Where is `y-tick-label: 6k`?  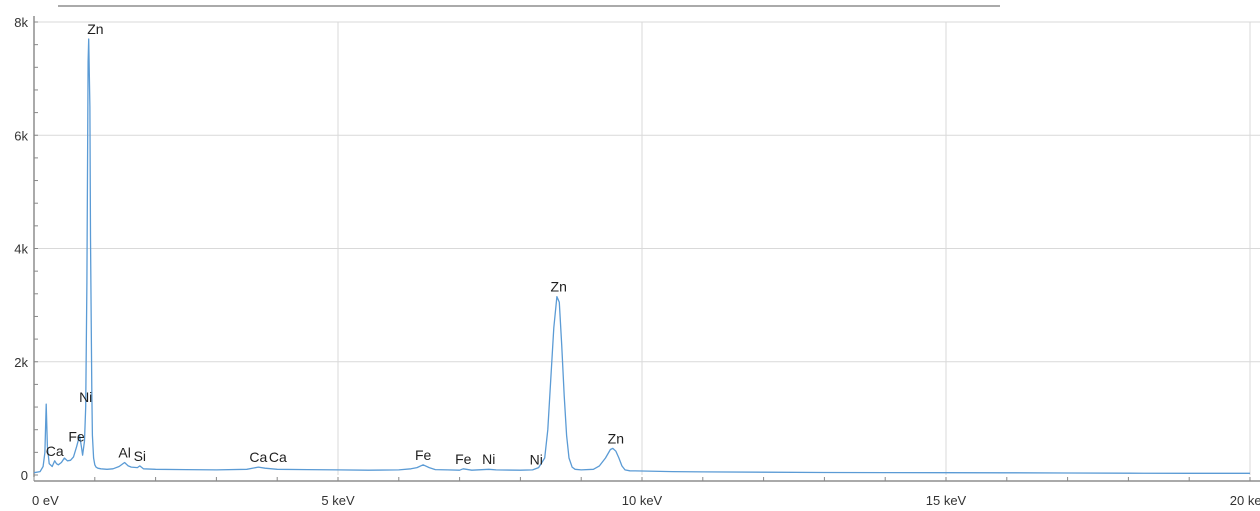 y-tick-label: 6k is located at coordinates (21, 135).